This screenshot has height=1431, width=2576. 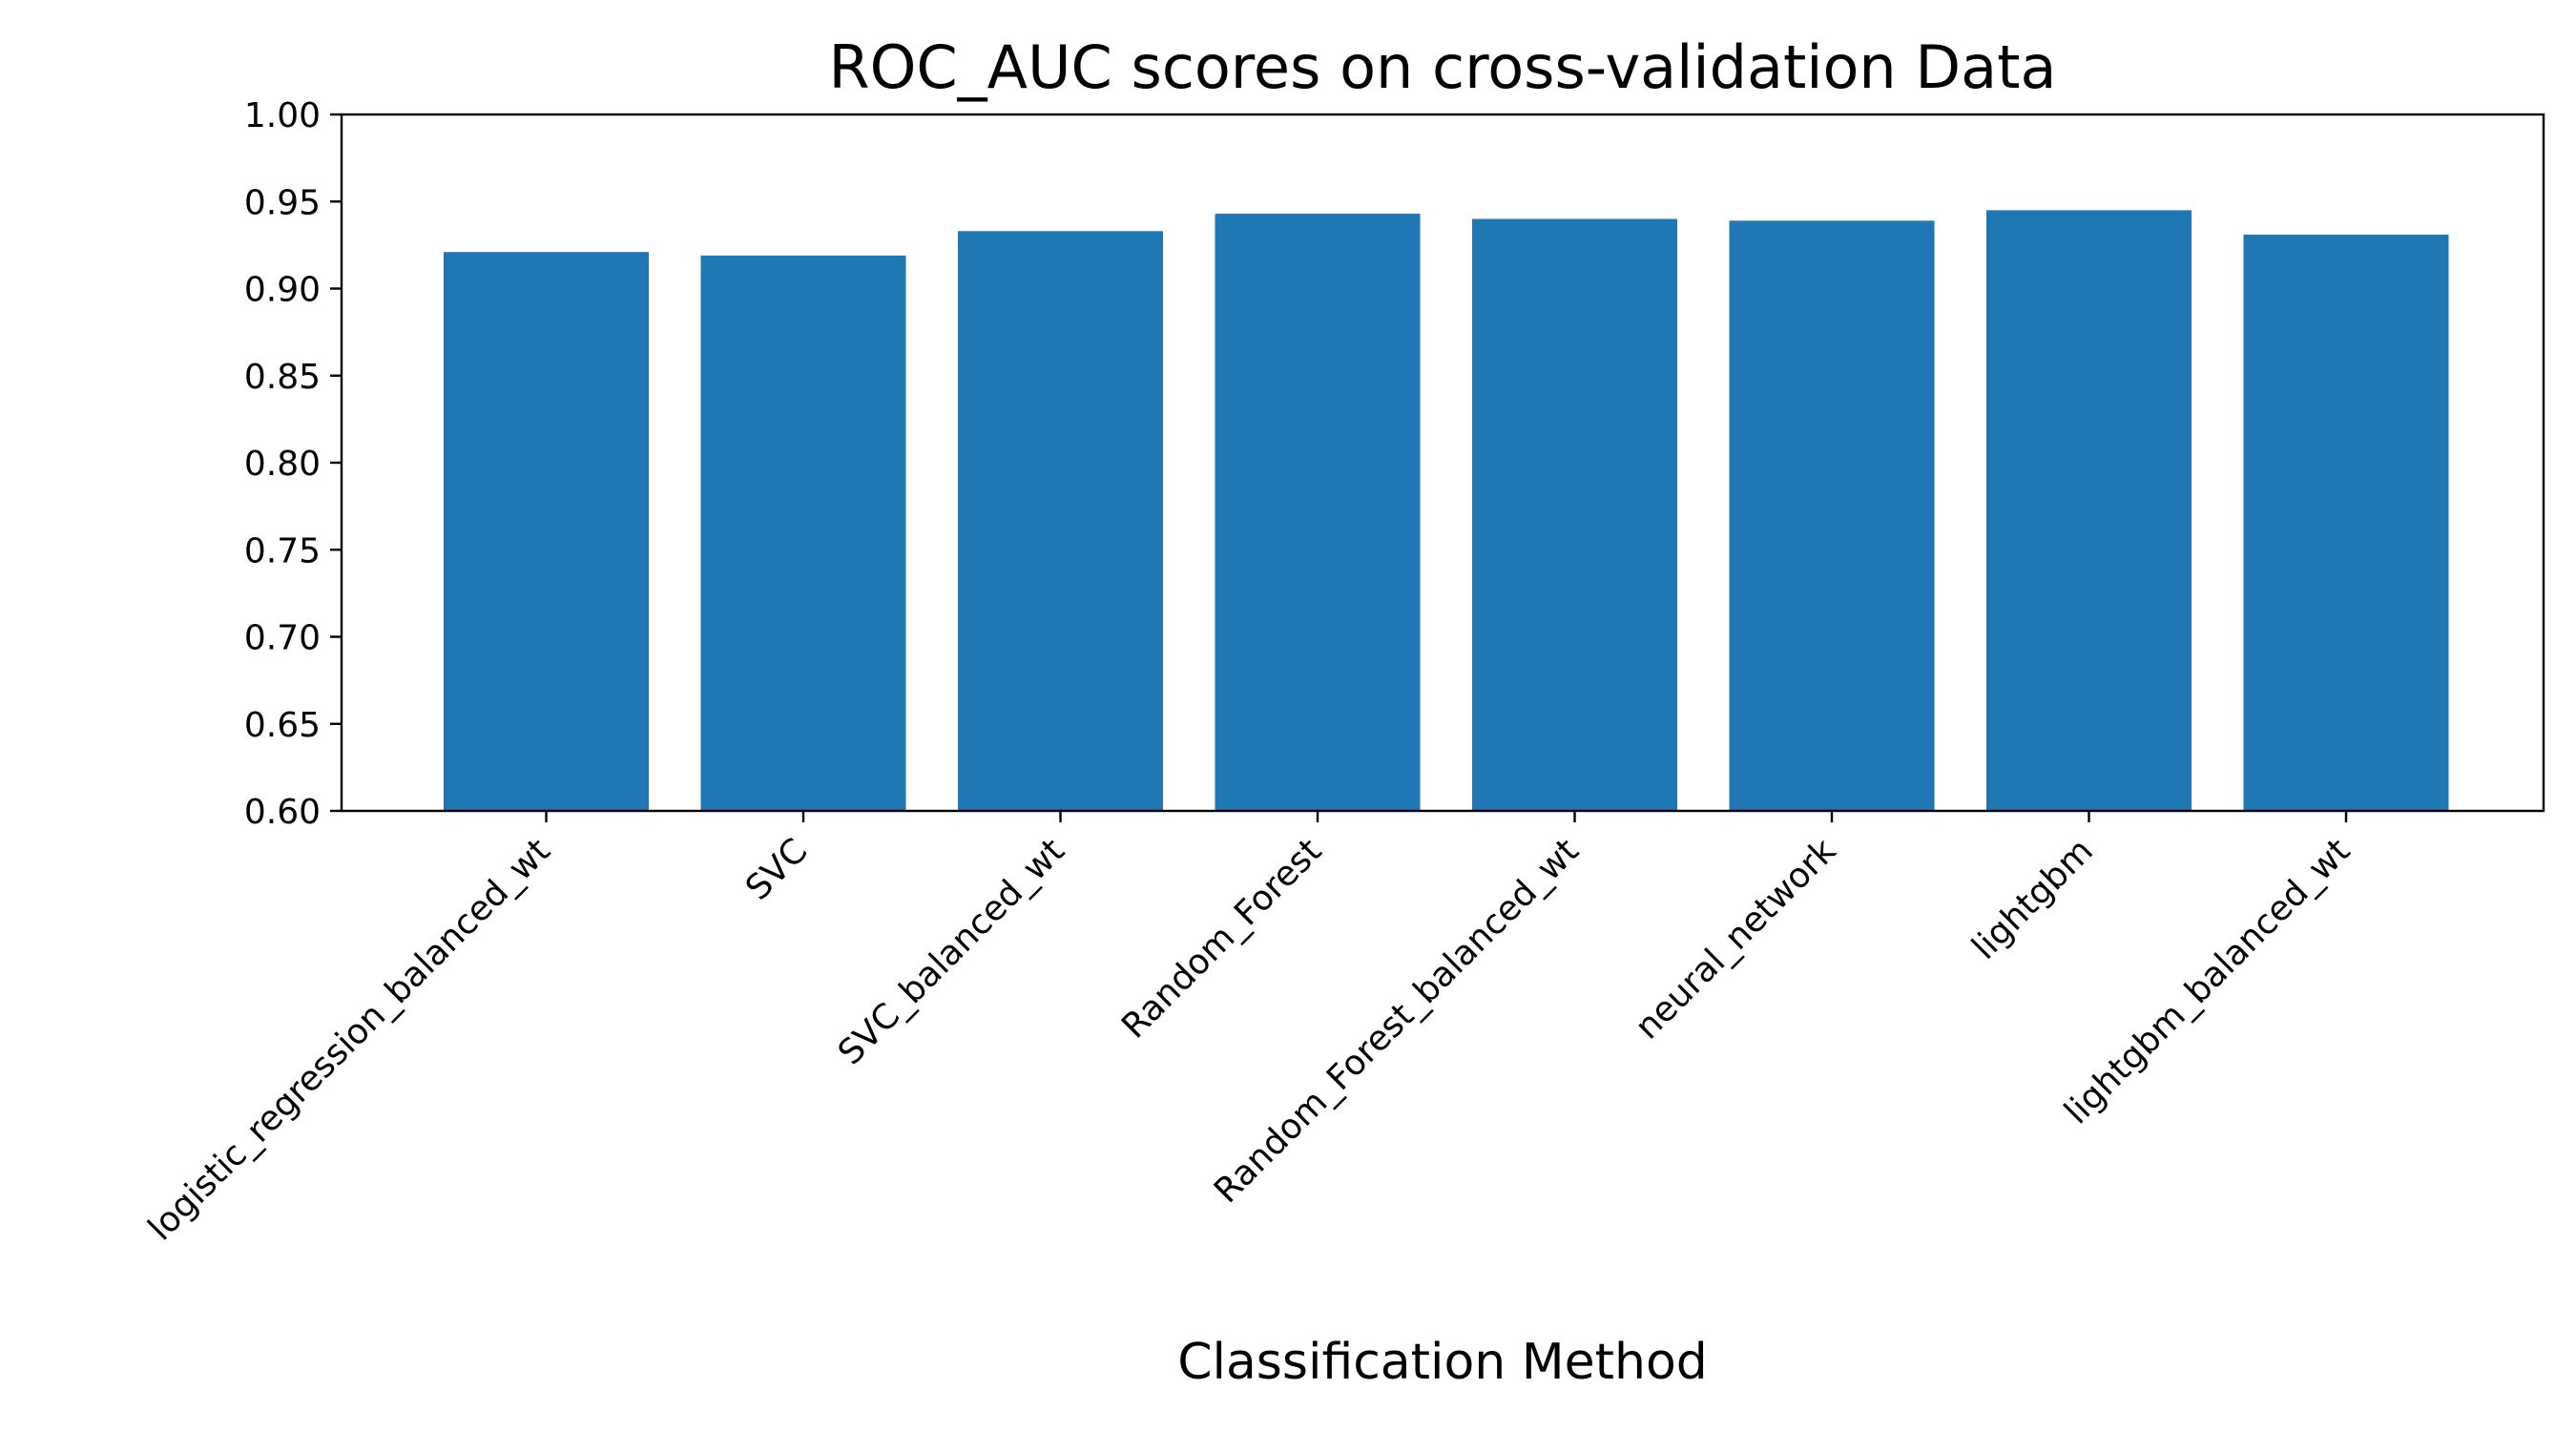 What do you see at coordinates (282, 812) in the screenshot?
I see `y-tick-label: 0.60` at bounding box center [282, 812].